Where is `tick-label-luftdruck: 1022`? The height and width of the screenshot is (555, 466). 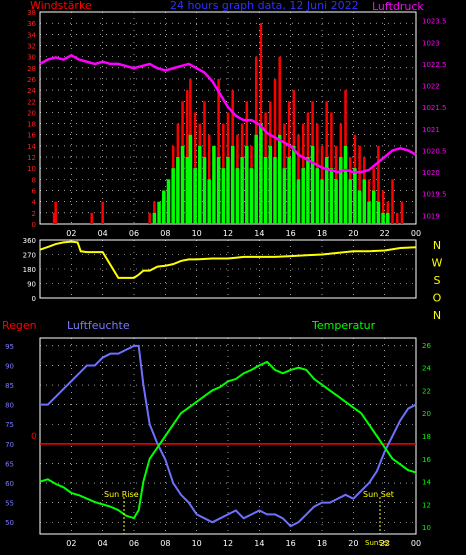 tick-label-luftdruck: 1022 is located at coordinates (431, 87).